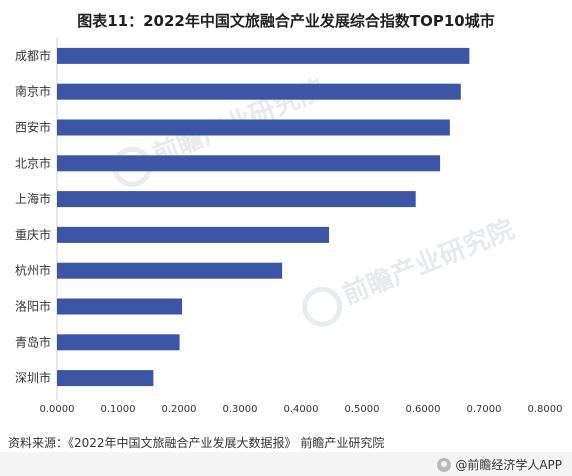  Describe the element at coordinates (196, 443) in the screenshot. I see `source-note: 资料来源：《2022年中国文旅融合产业发展大数据报》 前瞻产业研究院` at that location.